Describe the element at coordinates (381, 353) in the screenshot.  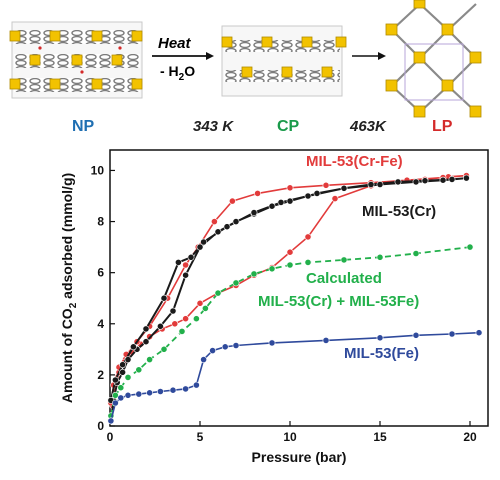
I see `series-label-fe: MIL-53(Fe)` at that location.